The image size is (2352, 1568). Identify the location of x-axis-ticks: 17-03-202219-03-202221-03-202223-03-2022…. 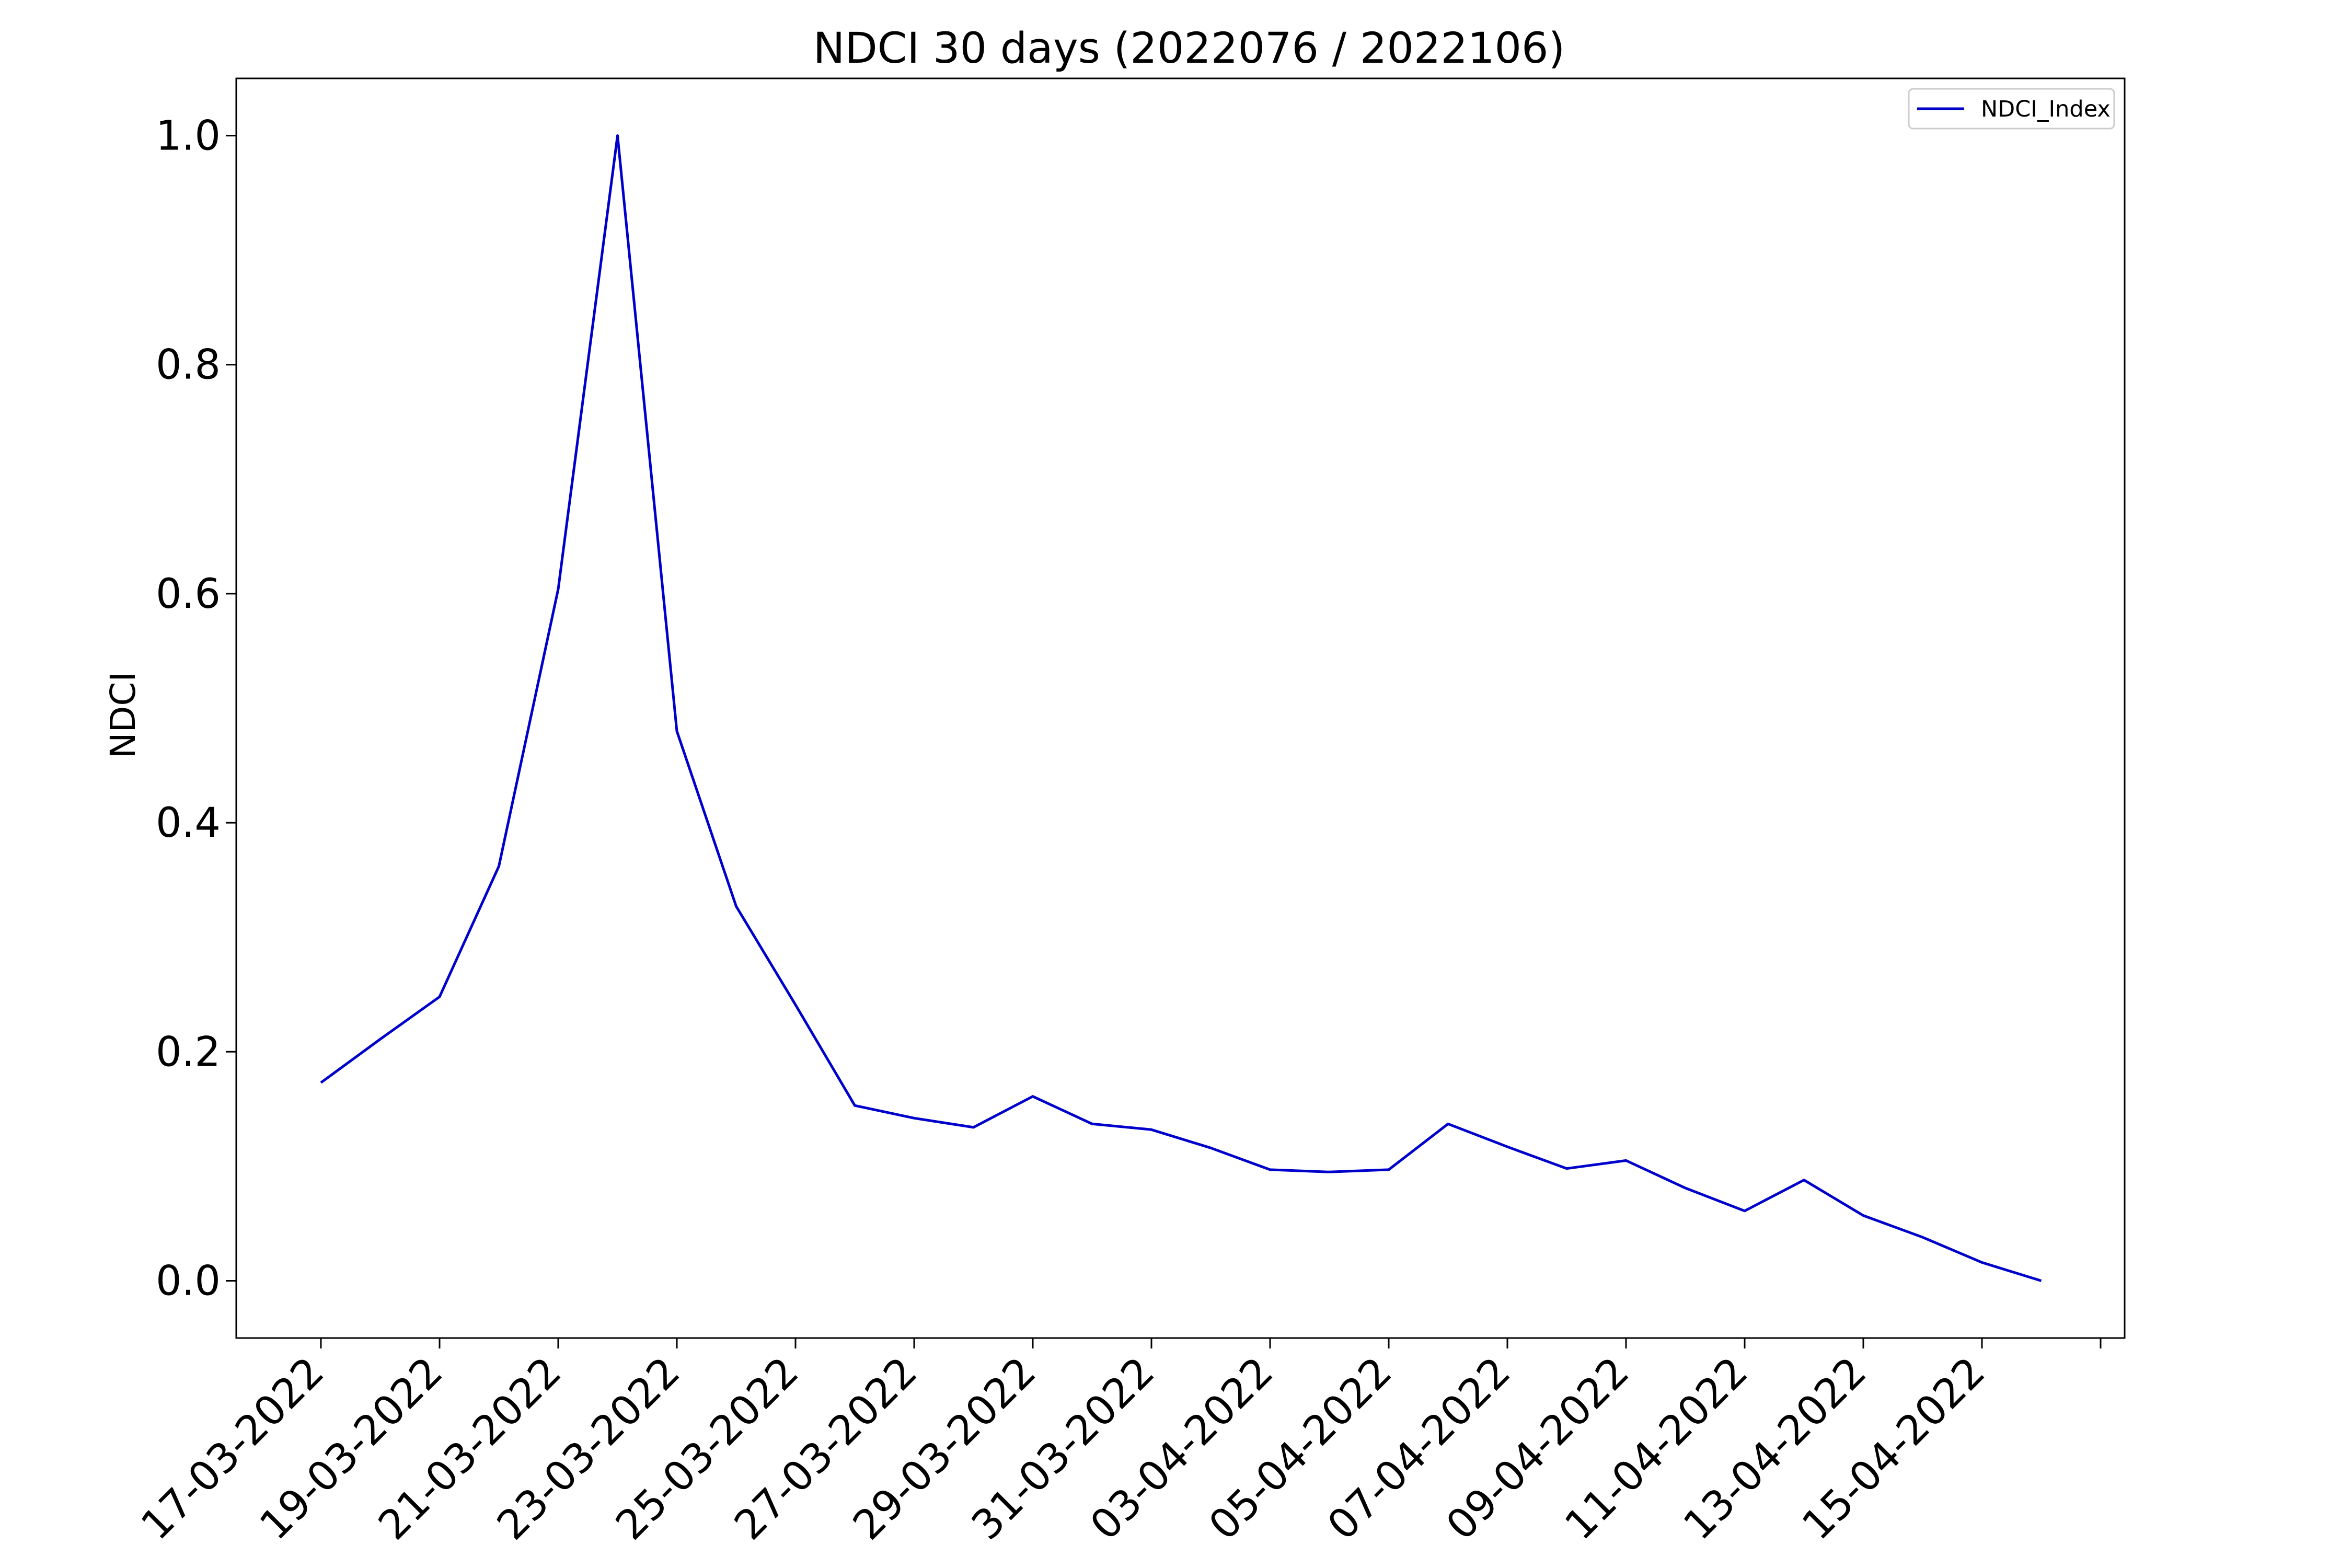
(1117, 1443).